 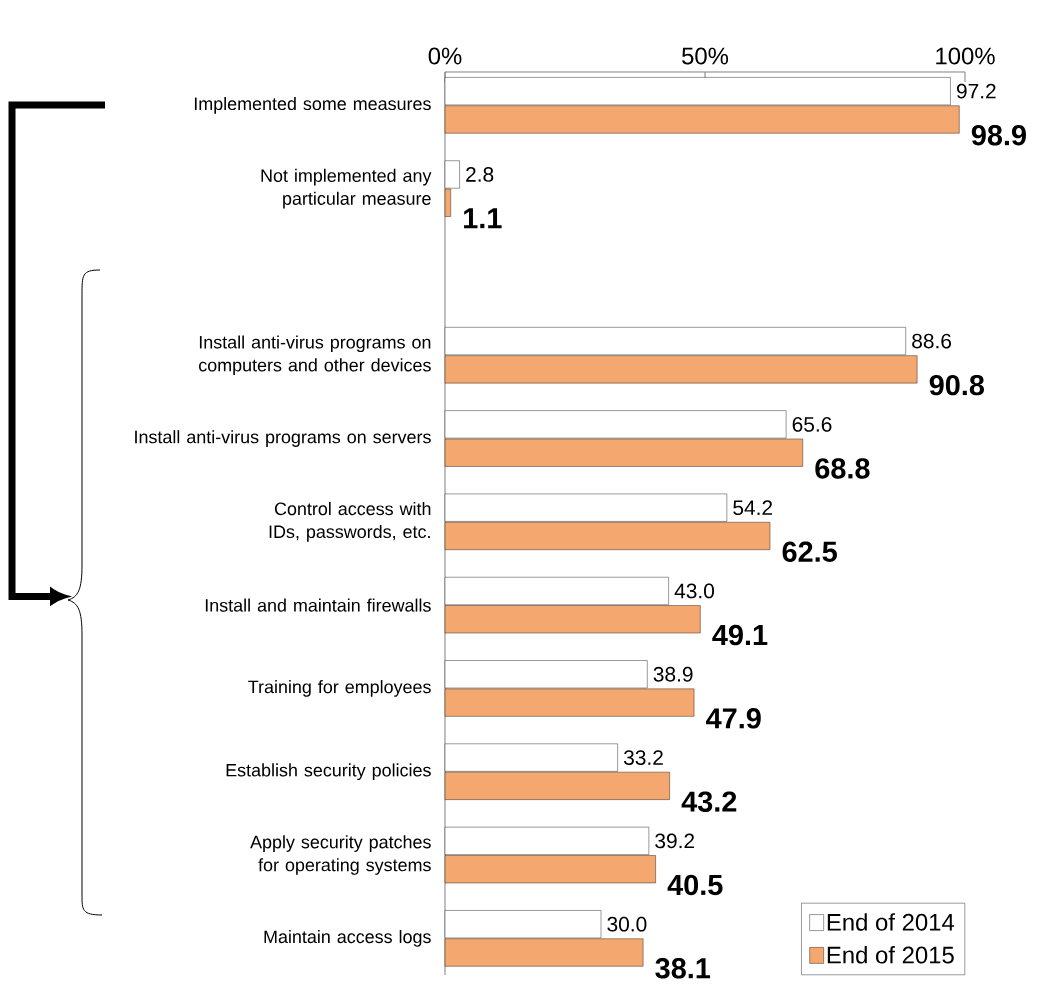 What do you see at coordinates (683, 968) in the screenshot?
I see `data-label: 38.1` at bounding box center [683, 968].